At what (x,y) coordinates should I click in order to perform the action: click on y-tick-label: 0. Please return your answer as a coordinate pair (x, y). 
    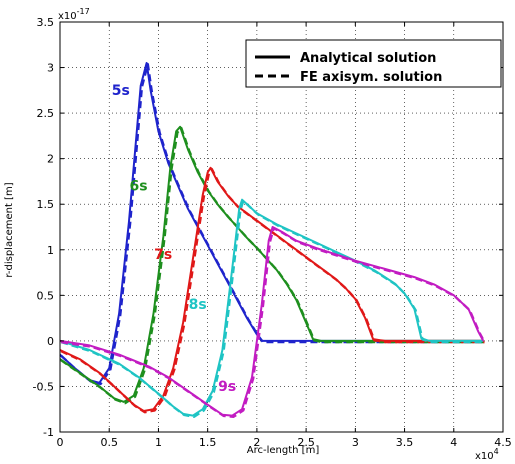
    Looking at the image, I should click on (50, 341).